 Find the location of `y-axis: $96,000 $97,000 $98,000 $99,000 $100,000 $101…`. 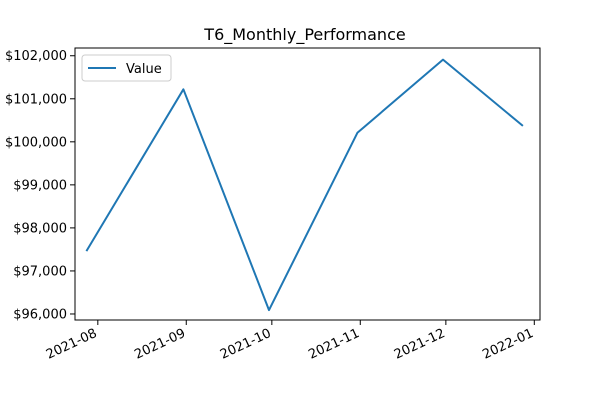

y-axis: $96,000 $97,000 $98,000 $99,000 $100,000 $101… is located at coordinates (40, 185).